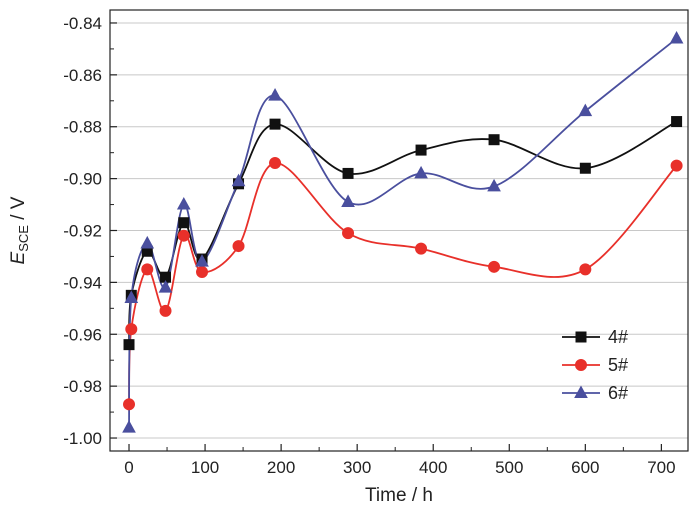 The image size is (700, 516). What do you see at coordinates (82, 282) in the screenshot?
I see `y-tick-label: -0.94` at bounding box center [82, 282].